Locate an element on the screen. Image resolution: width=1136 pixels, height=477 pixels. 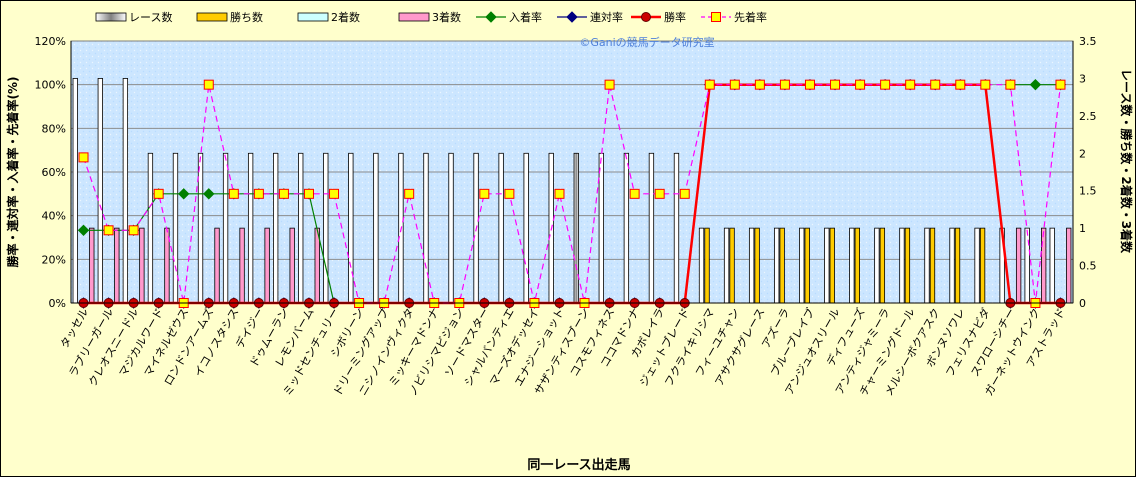
y-tick-label-left: 100% is located at coordinates (50, 85).